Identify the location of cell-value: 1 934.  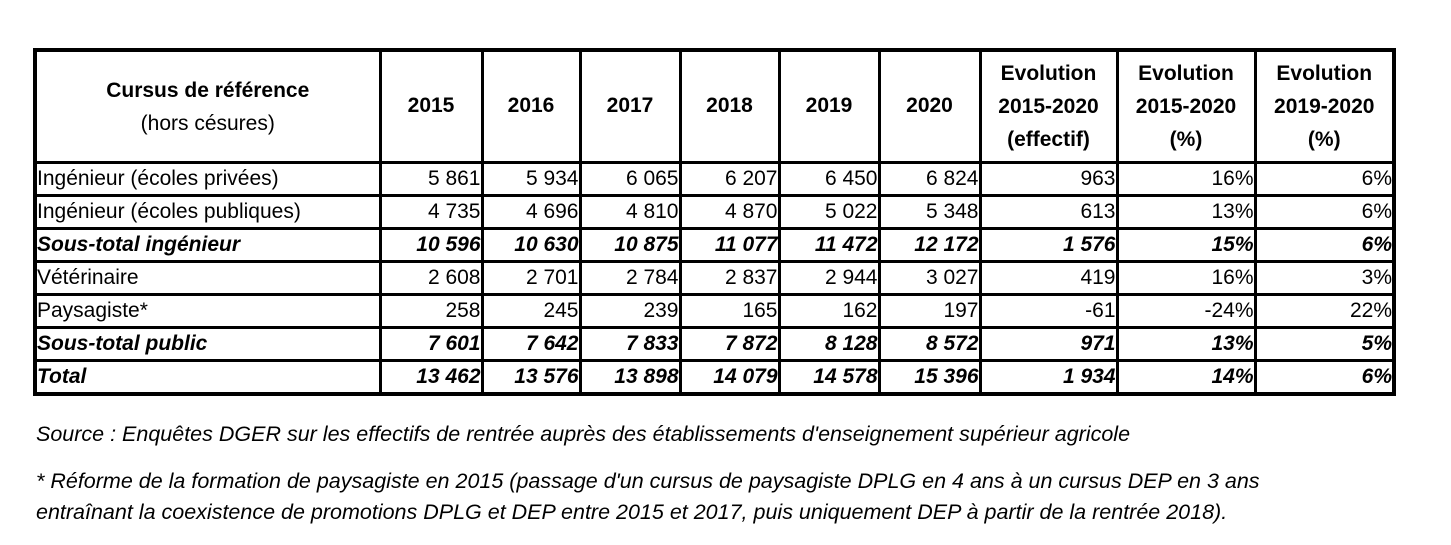
(1048, 377).